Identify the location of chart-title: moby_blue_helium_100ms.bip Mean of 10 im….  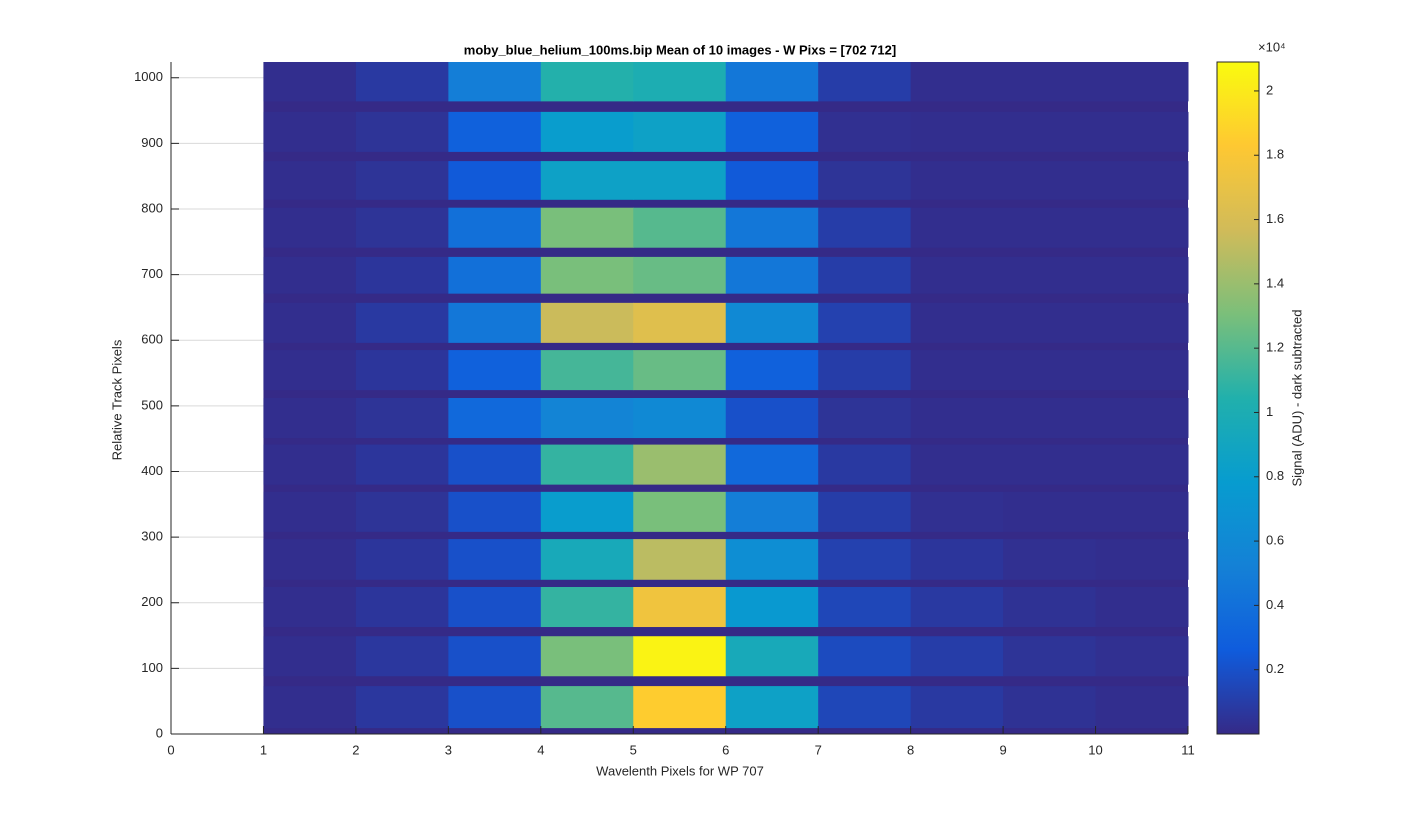
(680, 49).